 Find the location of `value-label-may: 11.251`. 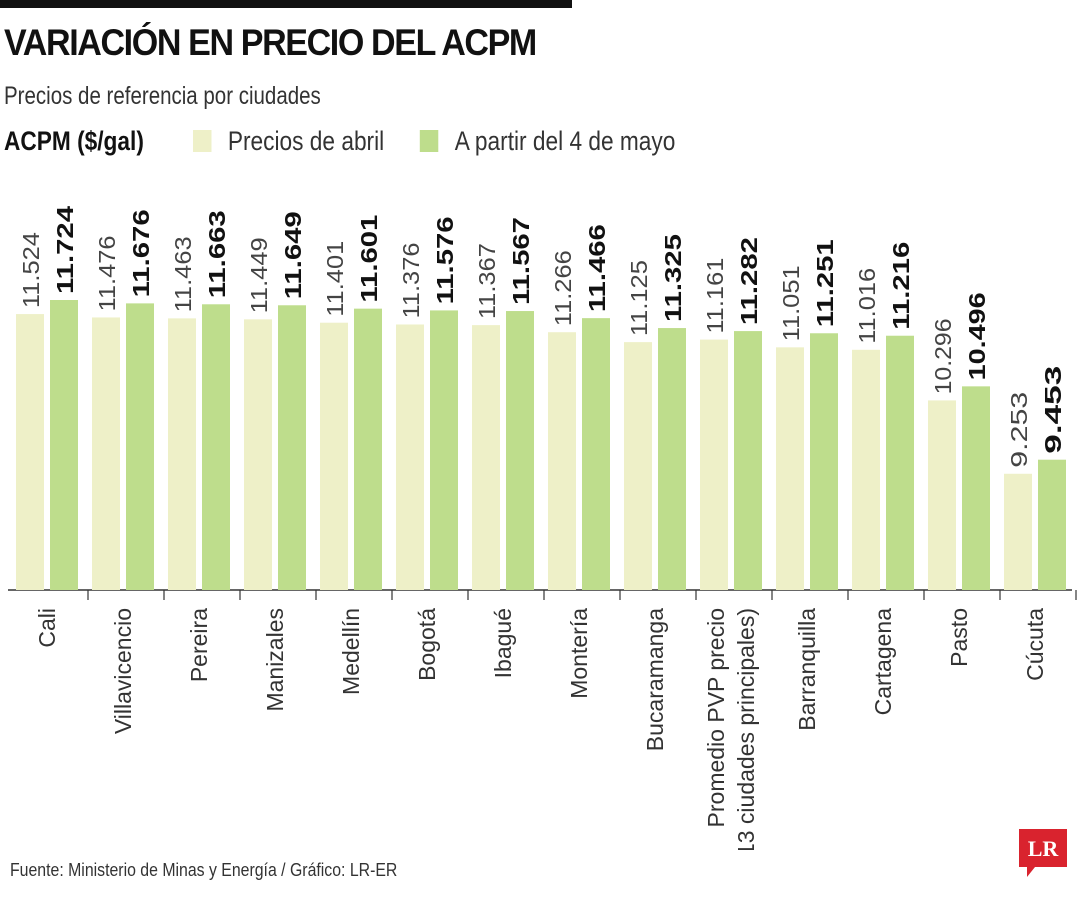

value-label-may: 11.251 is located at coordinates (825, 283).